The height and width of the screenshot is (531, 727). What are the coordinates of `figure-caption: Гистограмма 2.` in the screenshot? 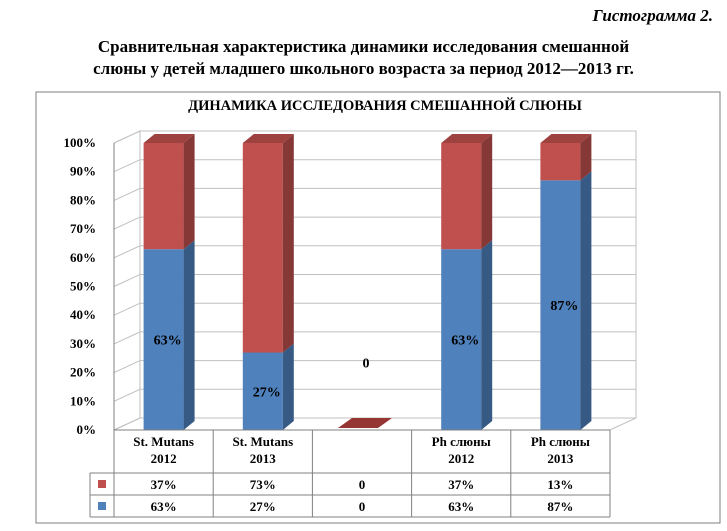 It's located at (652, 15).